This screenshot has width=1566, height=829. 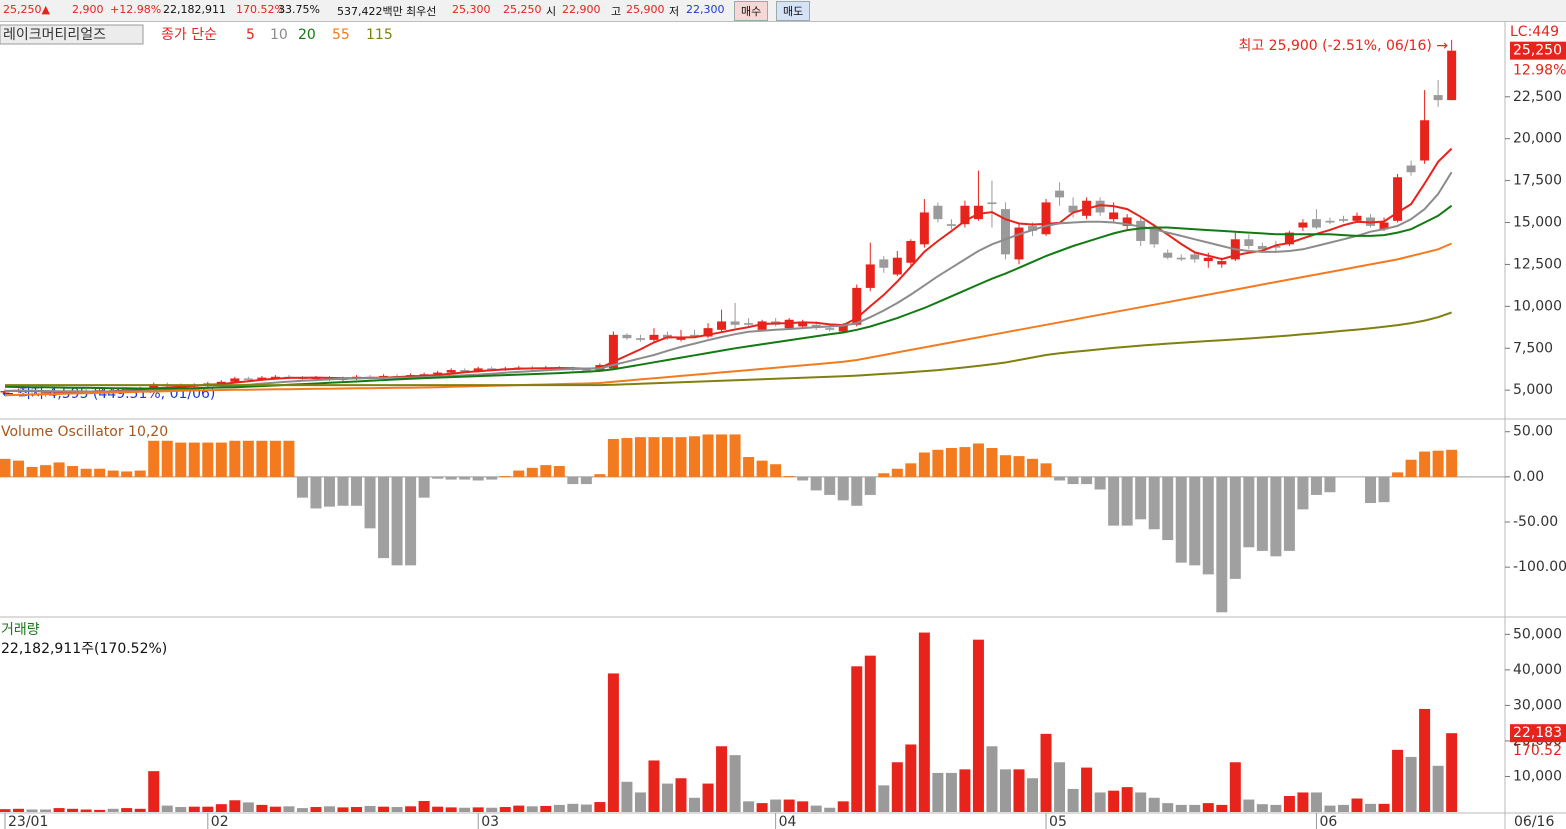 What do you see at coordinates (1537, 139) in the screenshot?
I see `y-tick-label: 20,000` at bounding box center [1537, 139].